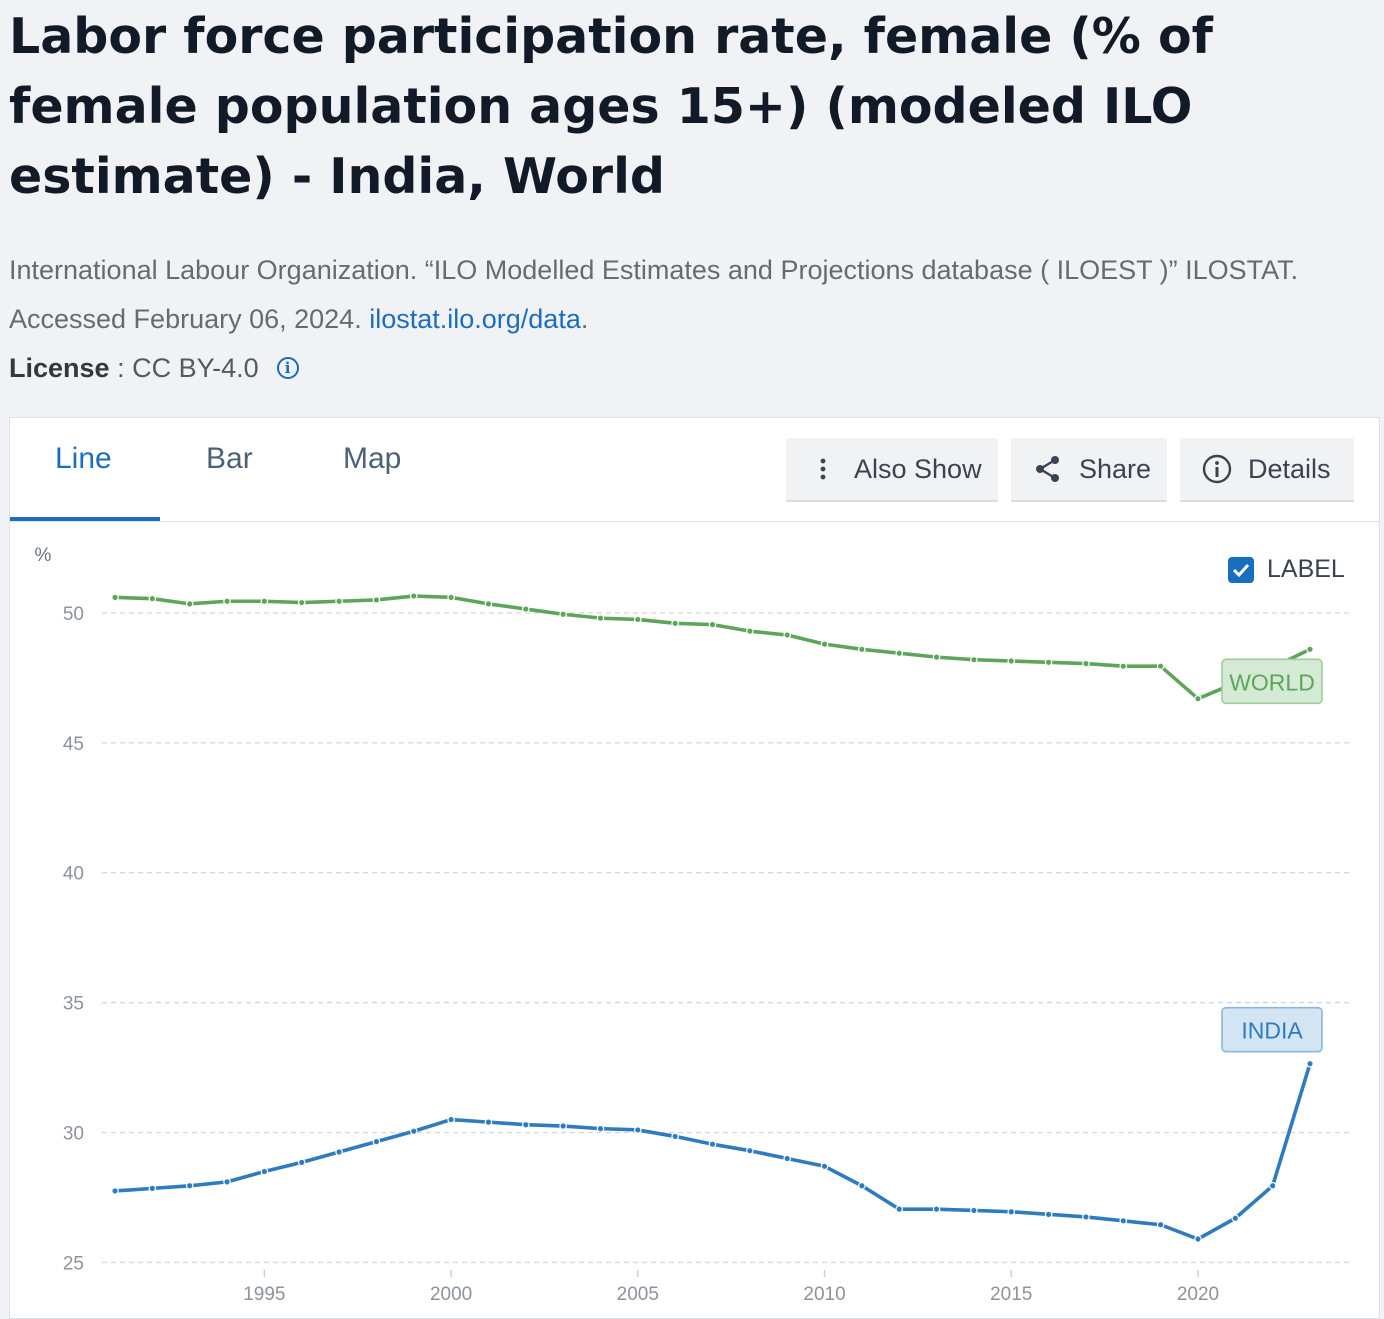 Image resolution: width=1384 pixels, height=1319 pixels. I want to click on world-series-label-box, so click(1272, 681).